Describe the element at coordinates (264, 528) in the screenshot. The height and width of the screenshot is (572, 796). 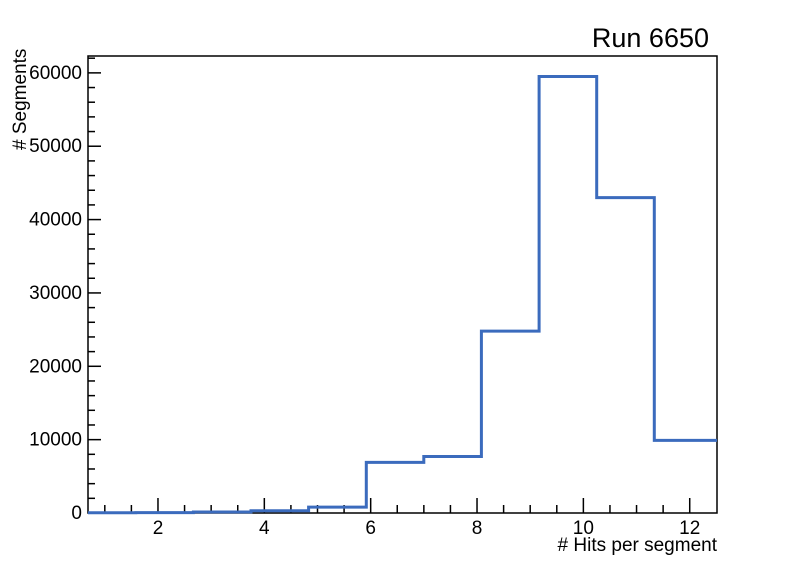
I see `x-tick-label: 4` at that location.